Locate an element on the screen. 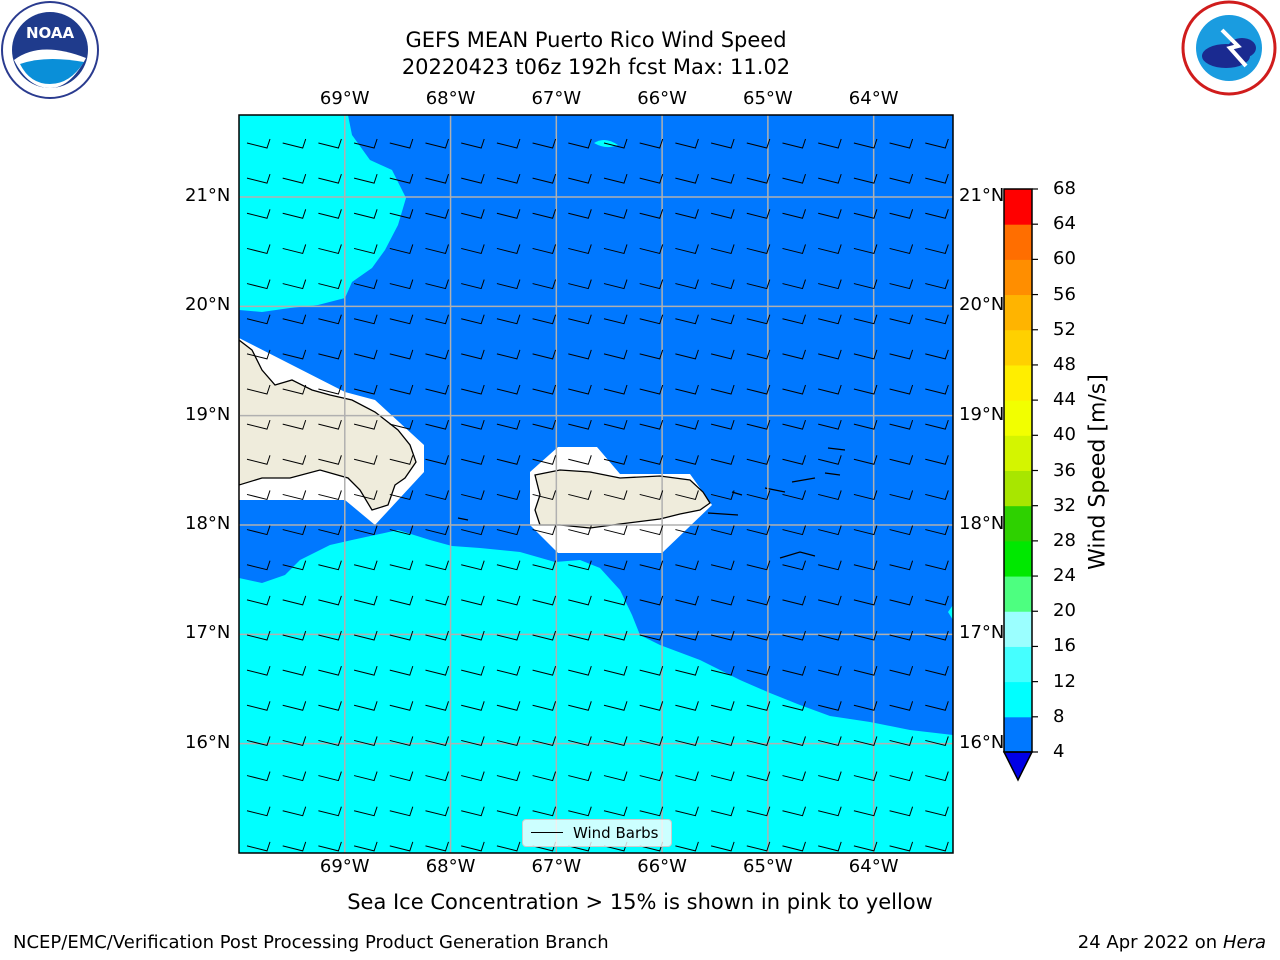  colorbar-extend-arrow is located at coordinates (1018, 766).